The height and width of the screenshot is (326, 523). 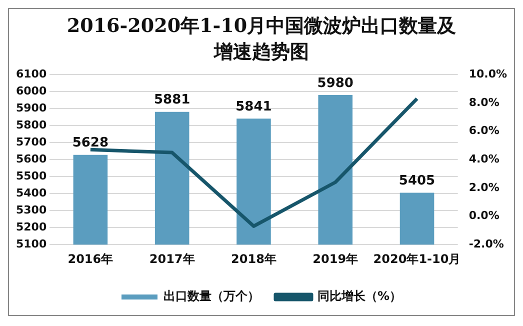 I want to click on y-tick-label: 5200, so click(x=31, y=227).